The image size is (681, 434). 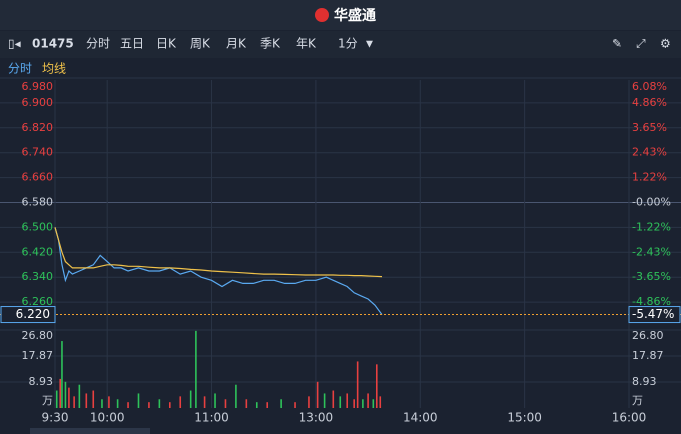 What do you see at coordinates (38, 355) in the screenshot?
I see `y-tick-label: 17.87` at bounding box center [38, 355].